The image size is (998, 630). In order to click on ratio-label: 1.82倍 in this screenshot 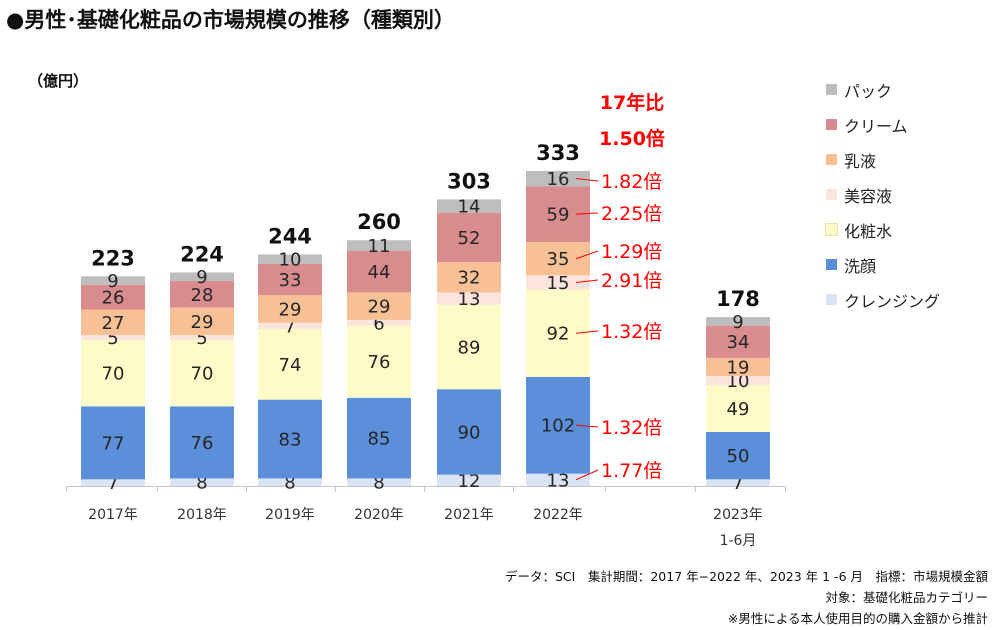, I will do `click(631, 182)`.